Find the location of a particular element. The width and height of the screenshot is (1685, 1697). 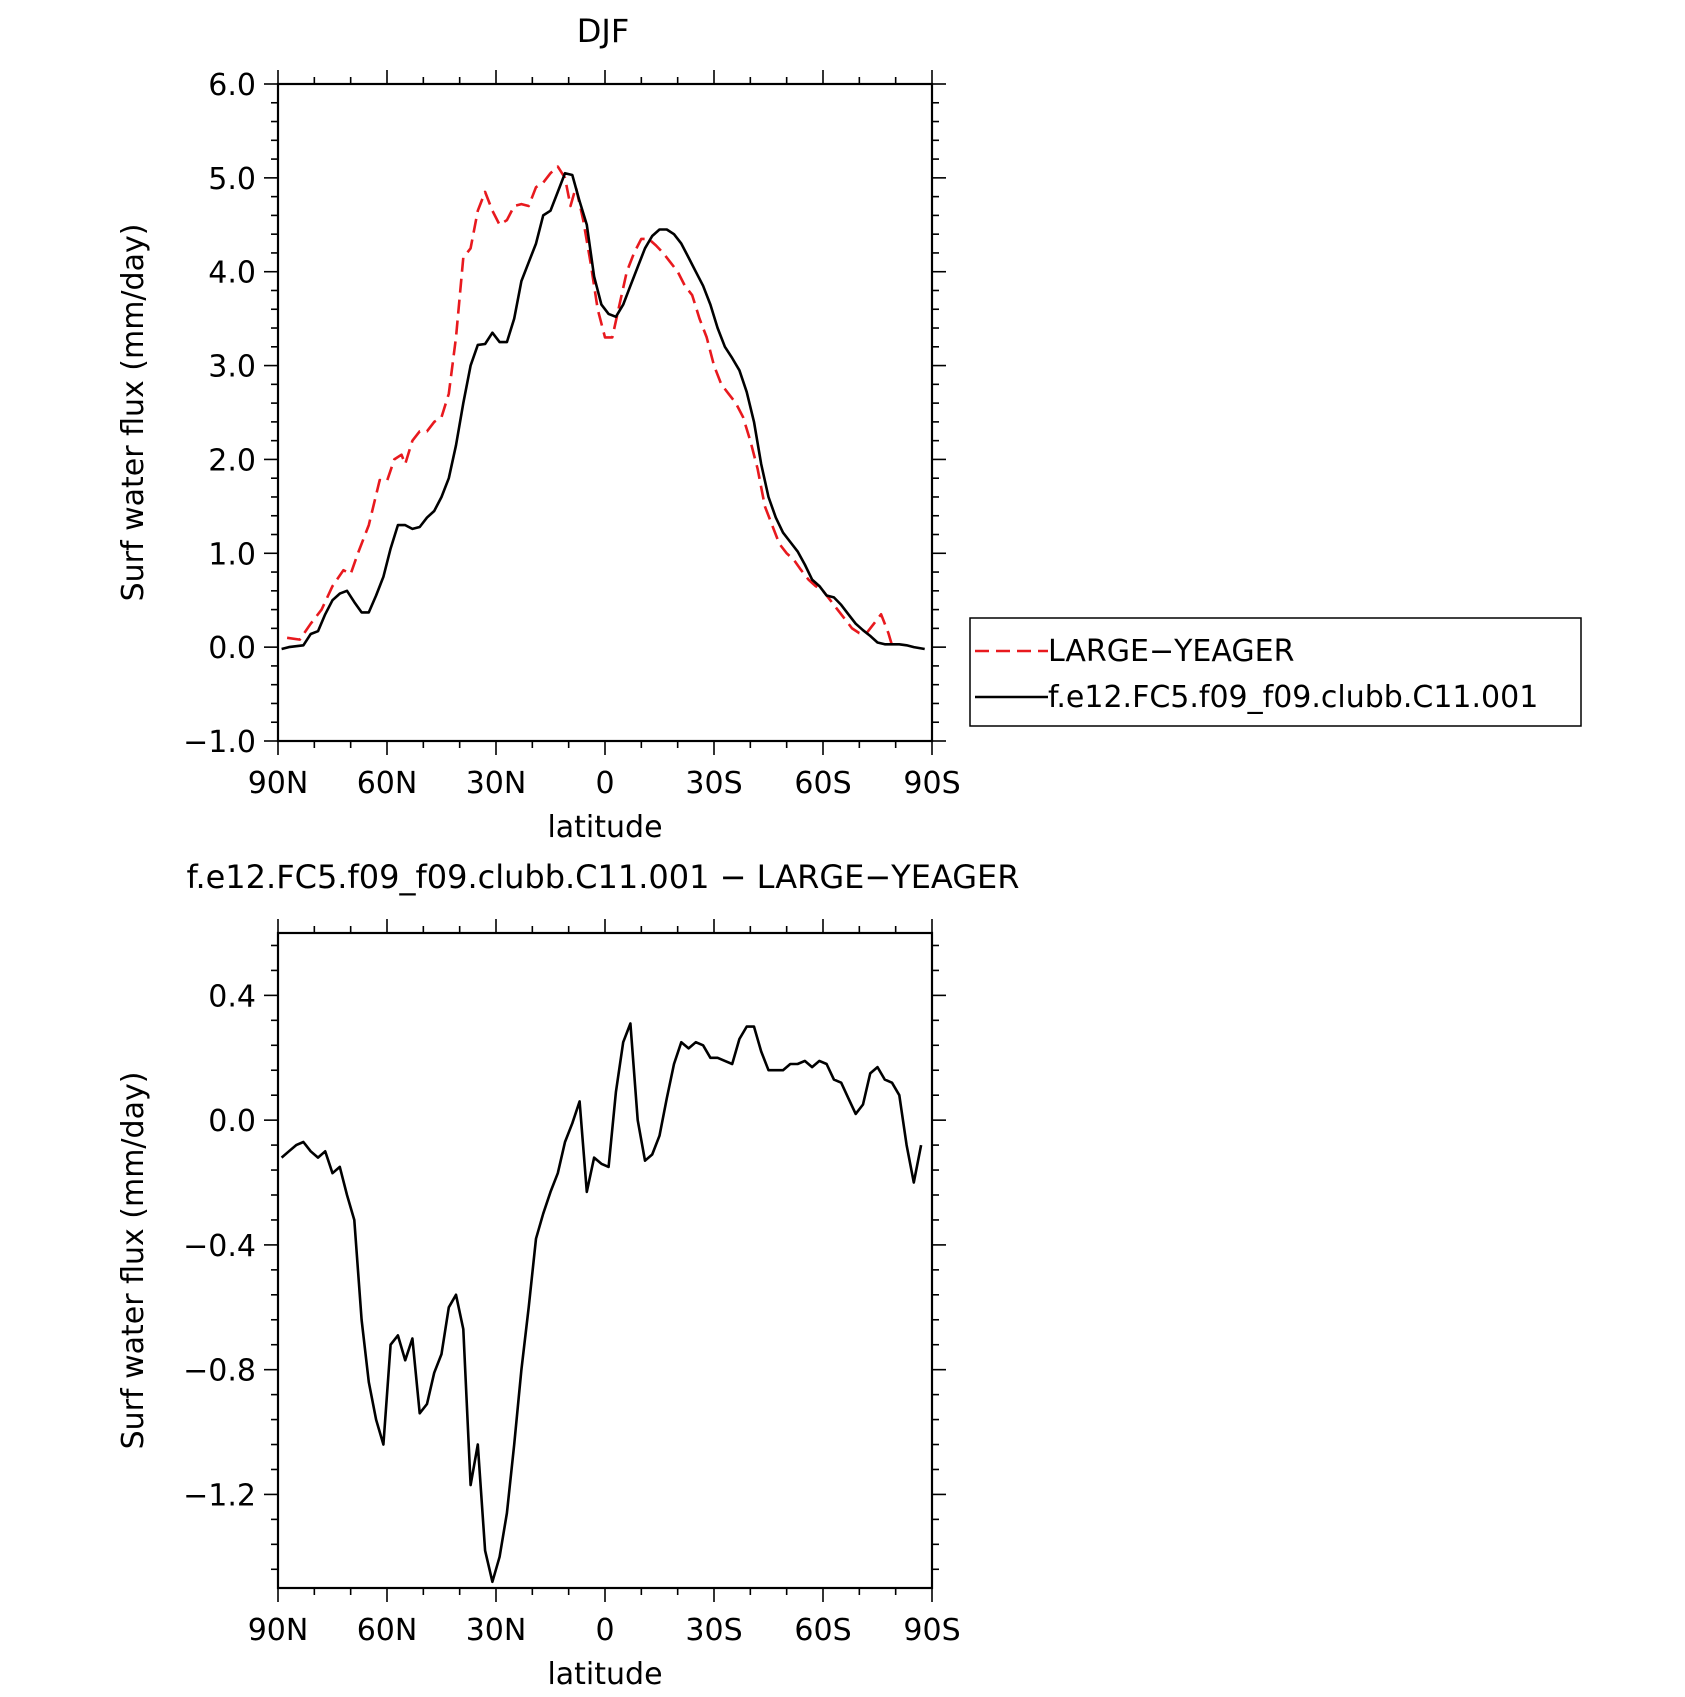

series-line-large-yeager is located at coordinates (590, 405).